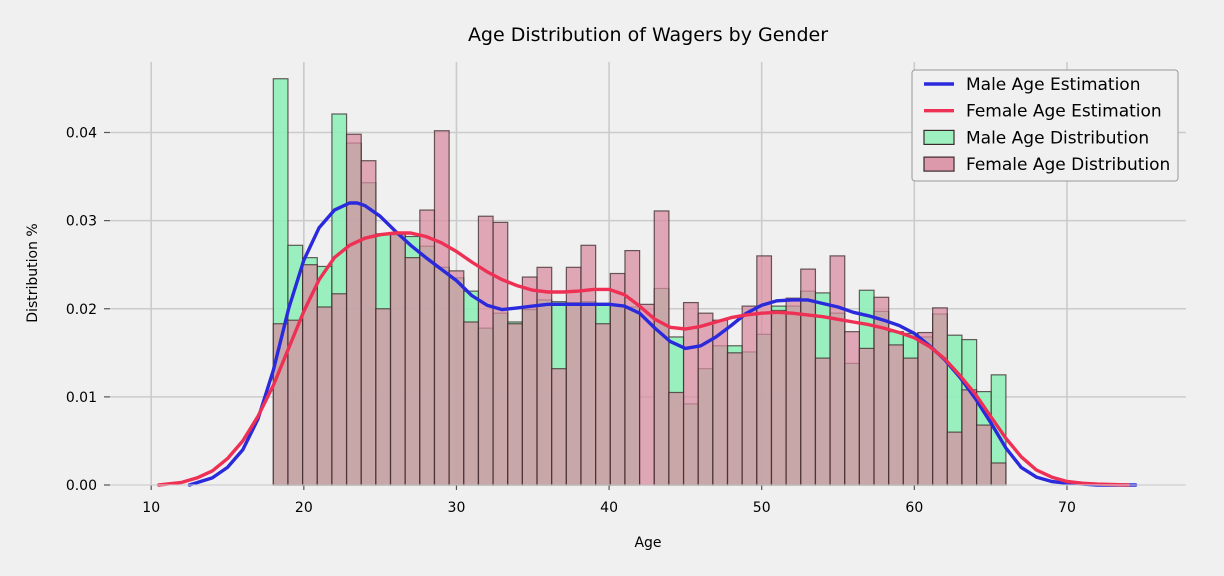  Describe the element at coordinates (1064, 112) in the screenshot. I see `legend-label: Female Age Estimation` at that location.